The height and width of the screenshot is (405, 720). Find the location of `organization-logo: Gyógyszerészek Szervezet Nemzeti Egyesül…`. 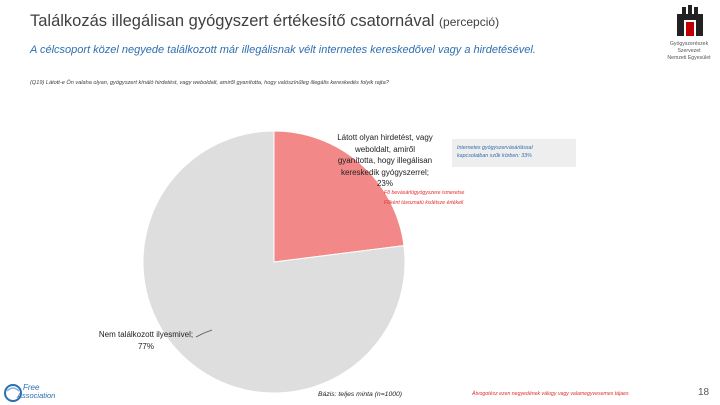

organization-logo: Gyógyszerészek Szervezet Nemzeti Egyesül… is located at coordinates (689, 35).